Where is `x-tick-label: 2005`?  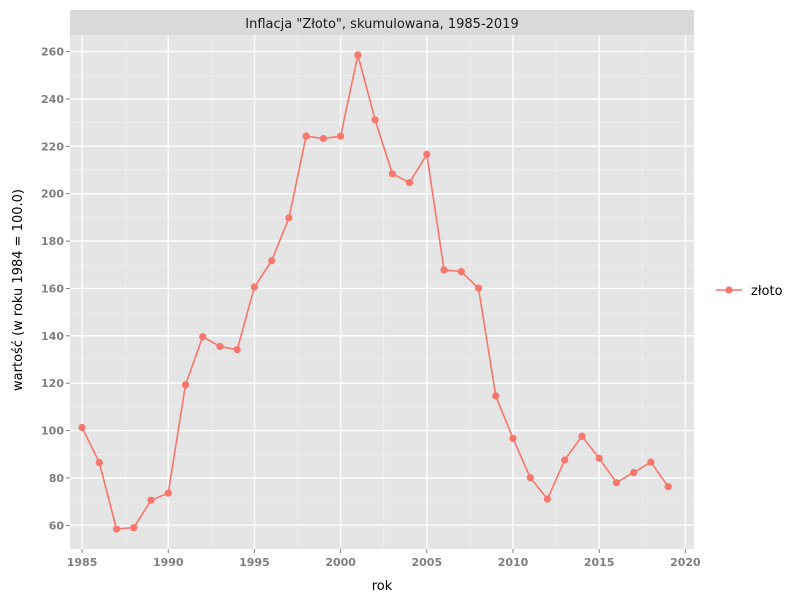 x-tick-label: 2005 is located at coordinates (427, 562).